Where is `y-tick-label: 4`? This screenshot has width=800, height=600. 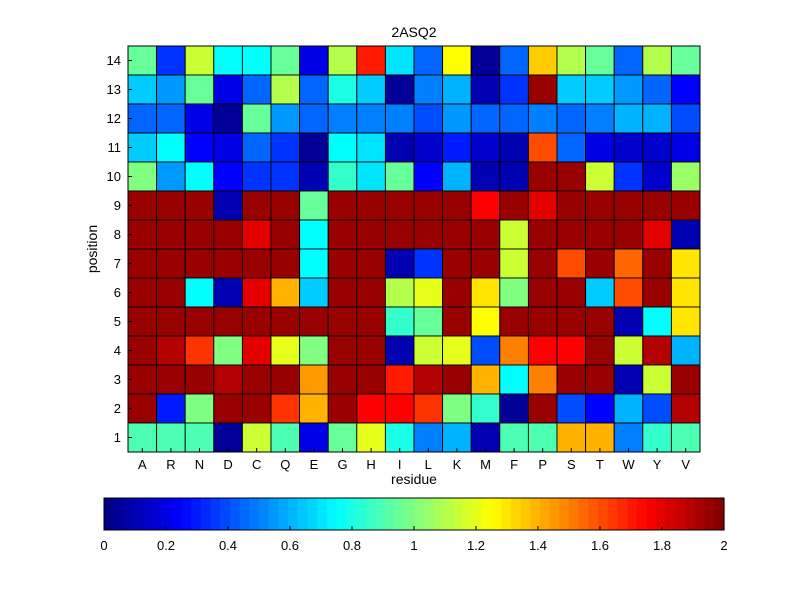 y-tick-label: 4 is located at coordinates (117, 350).